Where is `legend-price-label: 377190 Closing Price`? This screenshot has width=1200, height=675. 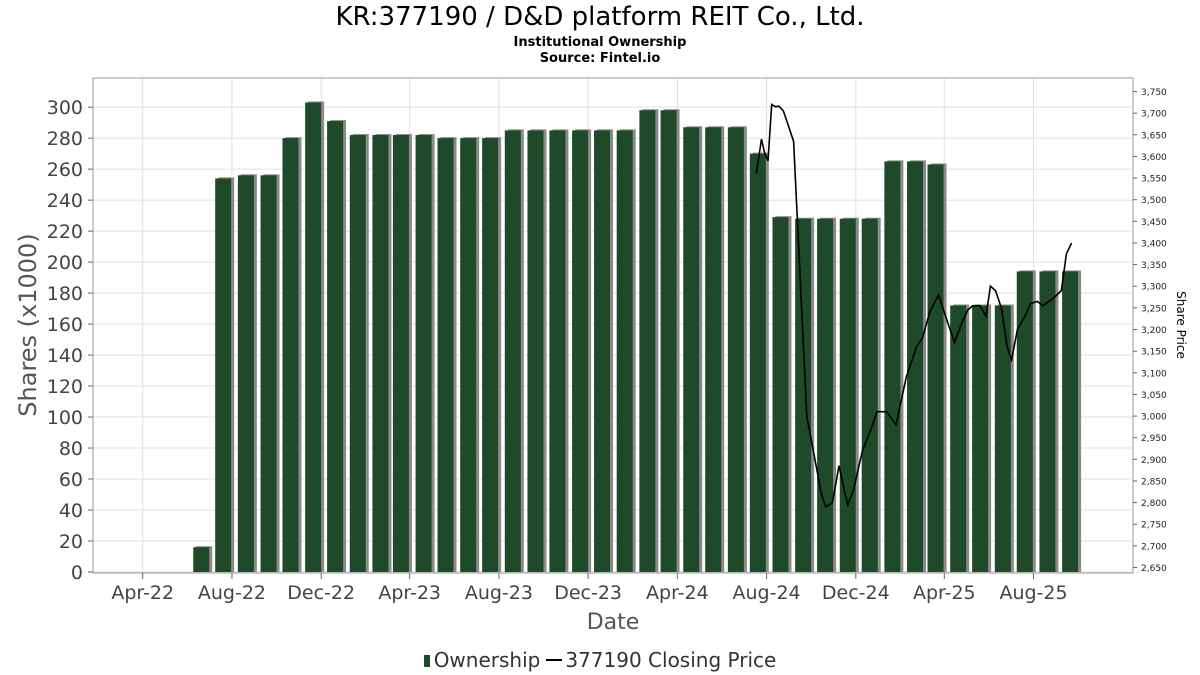 legend-price-label: 377190 Closing Price is located at coordinates (671, 660).